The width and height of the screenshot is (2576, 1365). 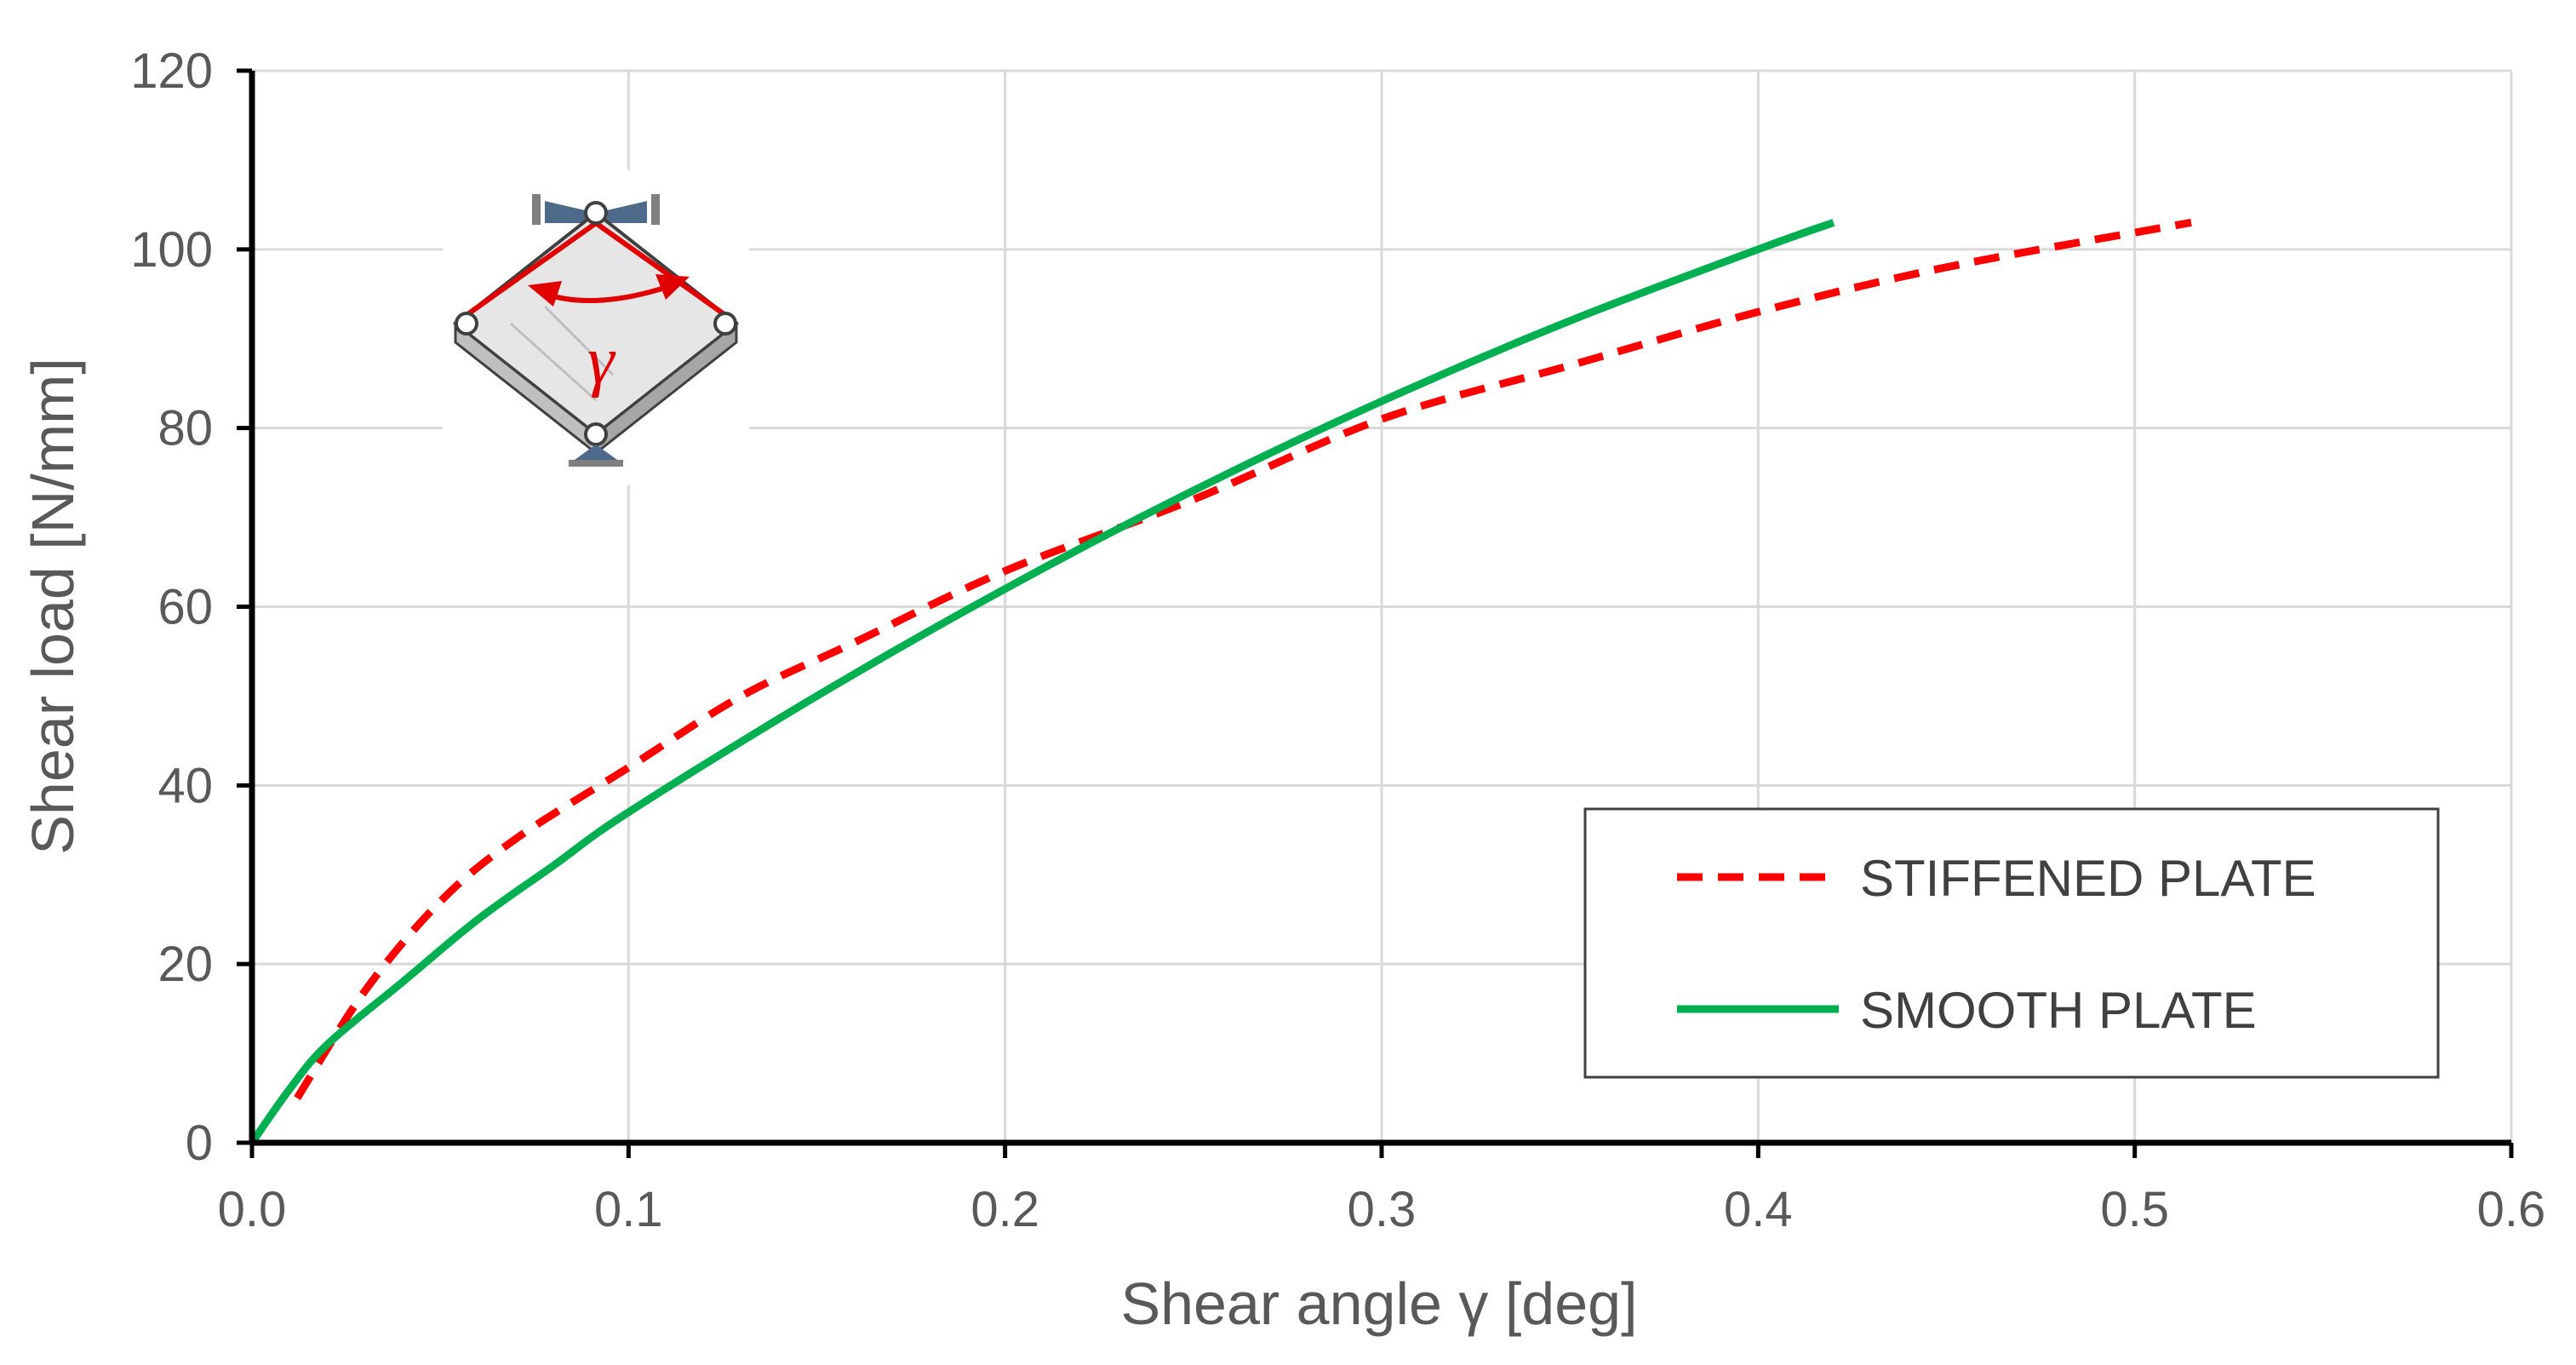 I want to click on x-tick-label: 0.5, so click(x=2134, y=1209).